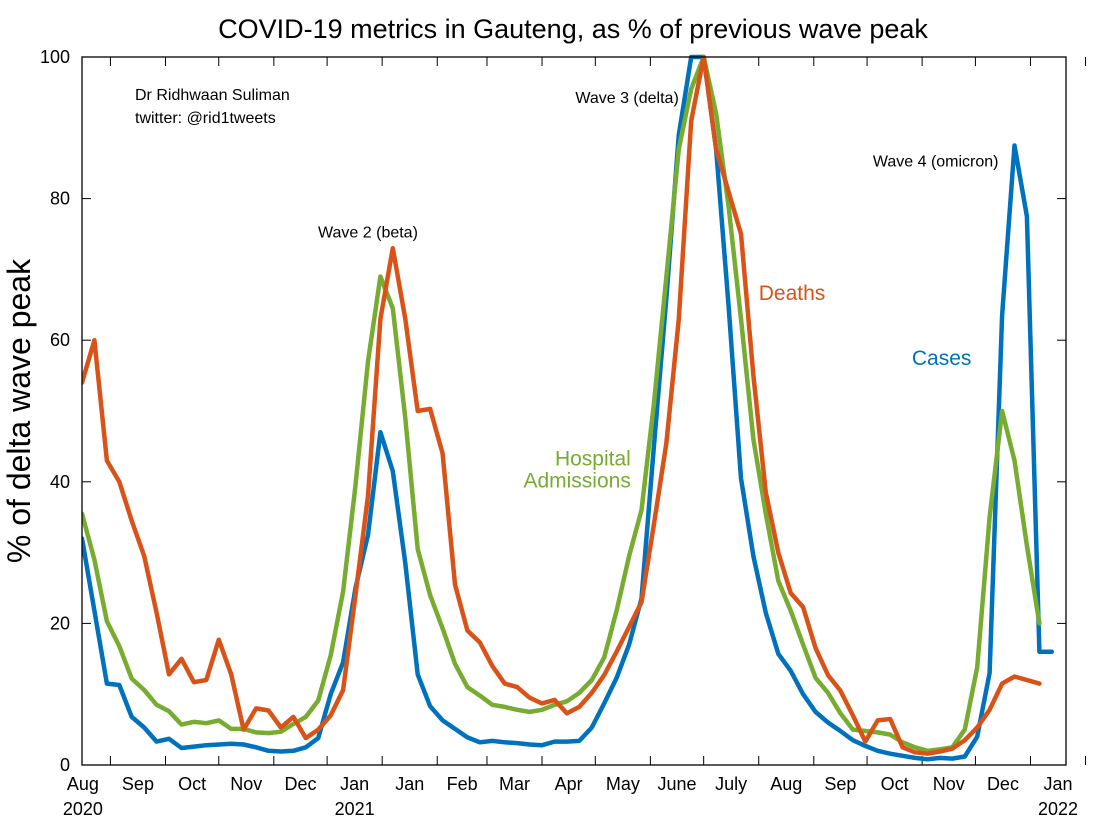 This screenshot has width=1100, height=825. I want to click on wave-annotation: Wave 4 (omicron), so click(936, 162).